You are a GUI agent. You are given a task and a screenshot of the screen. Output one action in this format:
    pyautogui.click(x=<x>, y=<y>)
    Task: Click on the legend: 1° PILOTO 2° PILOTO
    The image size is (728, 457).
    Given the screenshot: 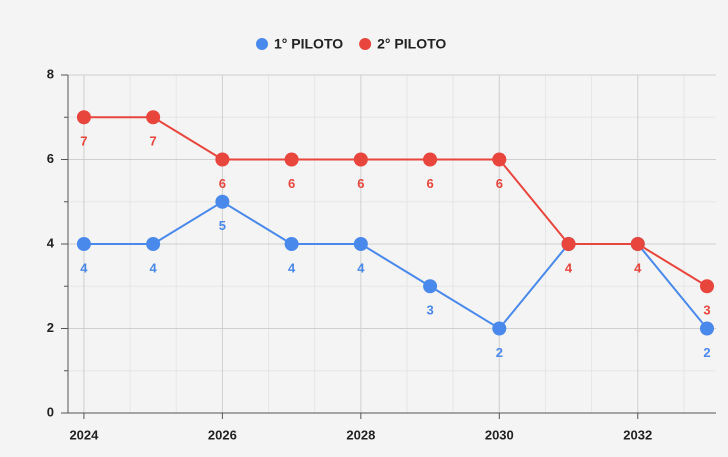 What is the action you would take?
    pyautogui.click(x=351, y=44)
    